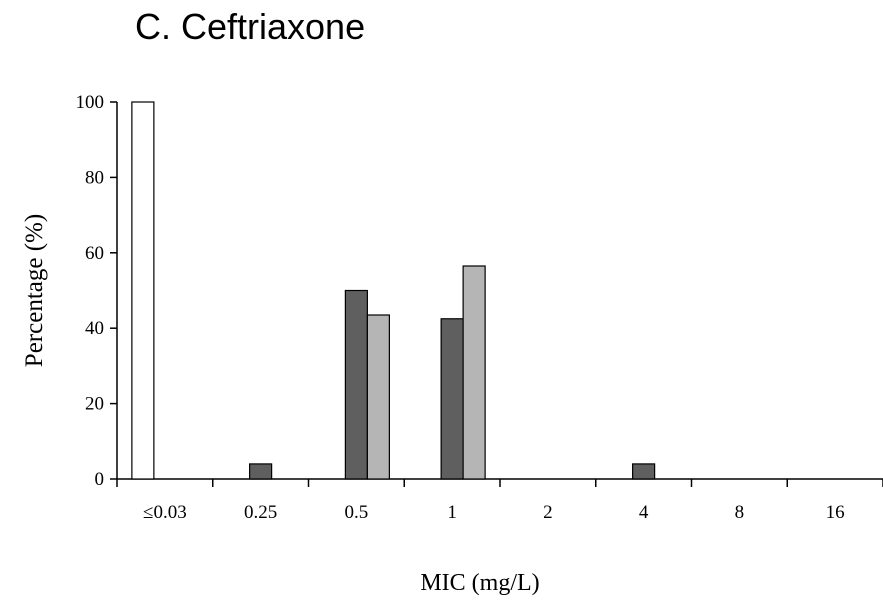  Describe the element at coordinates (548, 512) in the screenshot. I see `x-tick-label: 2` at that location.